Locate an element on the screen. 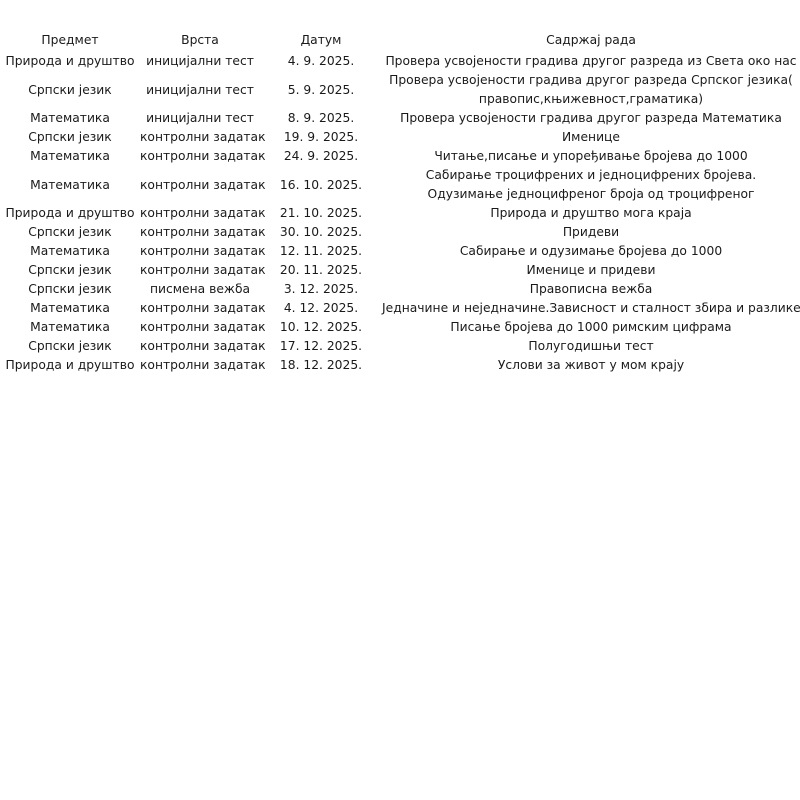 The height and width of the screenshot is (800, 800). column-header-subject: Предмет is located at coordinates (70, 40).